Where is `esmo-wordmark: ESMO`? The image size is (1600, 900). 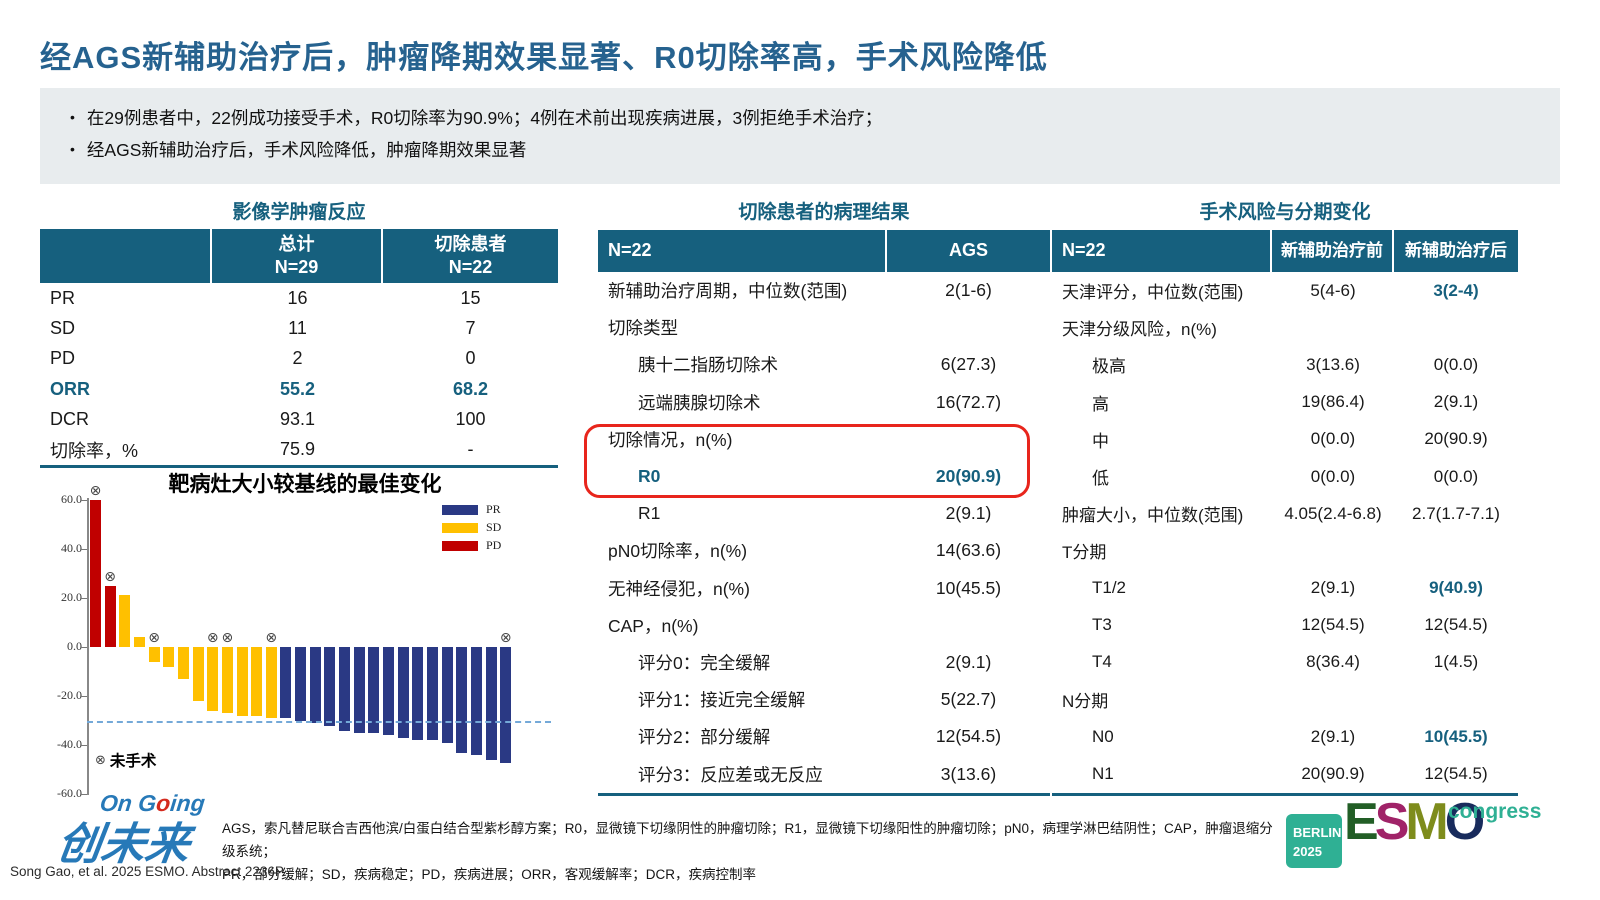 esmo-wordmark: ESMO is located at coordinates (1414, 822).